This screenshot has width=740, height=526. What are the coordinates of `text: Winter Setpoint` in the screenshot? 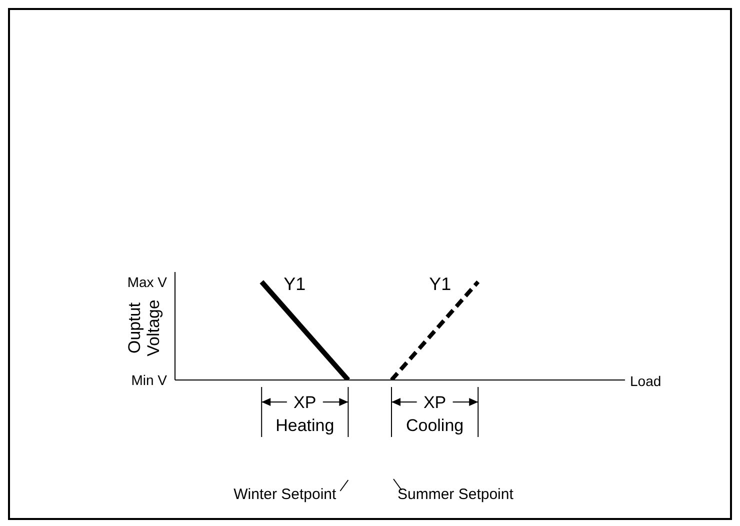 It's located at (286, 494).